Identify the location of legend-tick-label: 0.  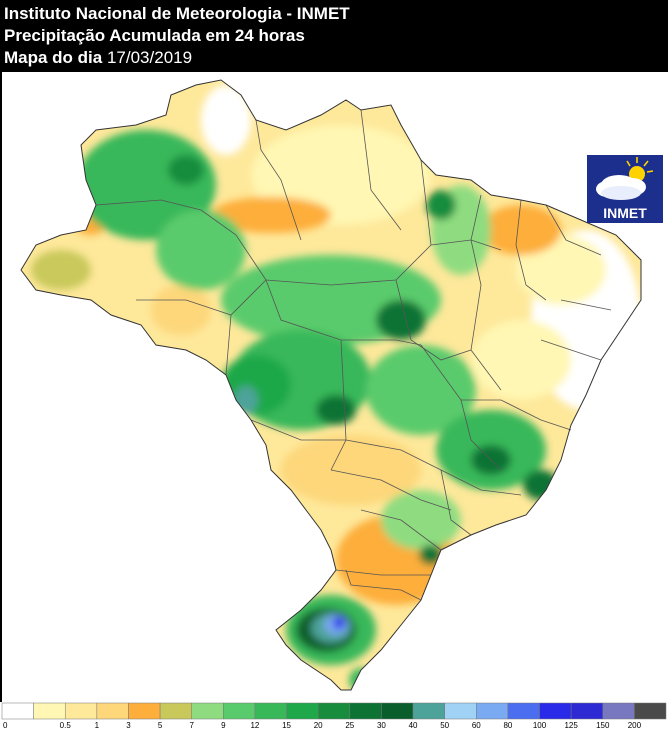
(5, 725).